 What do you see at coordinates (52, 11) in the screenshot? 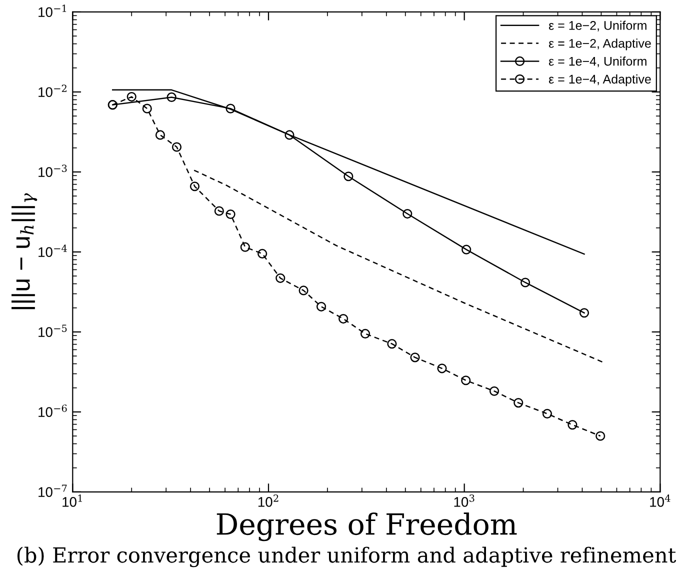
I see `y-tick-label: 10$^{−1}$` at bounding box center [52, 11].